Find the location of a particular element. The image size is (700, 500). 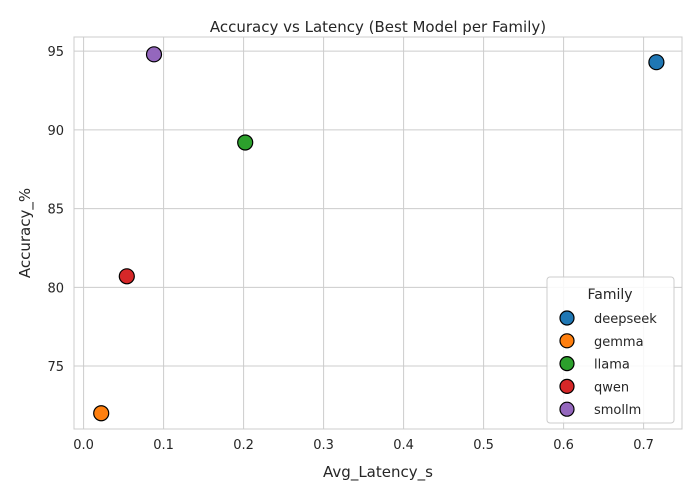

x-tick-labels: 0.0 0.1 0.2 0.3 0.4 0.5 0.6 0.7 is located at coordinates (363, 445).